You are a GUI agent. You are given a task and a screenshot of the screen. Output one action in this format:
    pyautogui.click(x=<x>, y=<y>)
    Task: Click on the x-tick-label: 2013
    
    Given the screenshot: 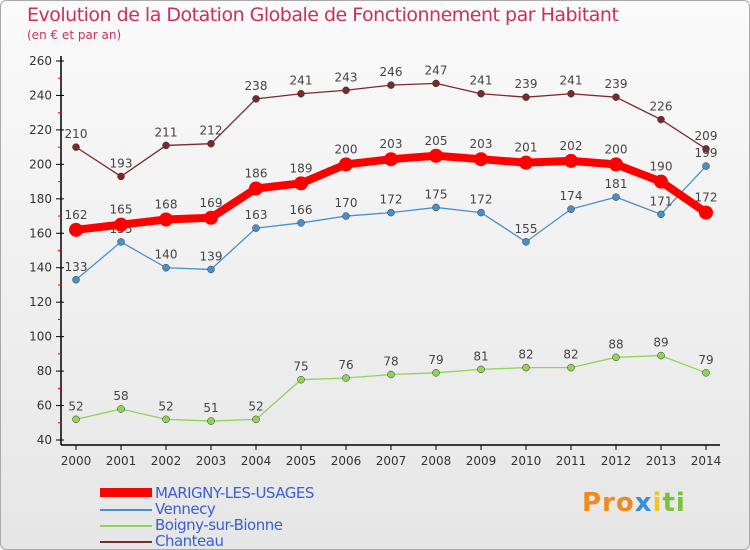 What is the action you would take?
    pyautogui.click(x=661, y=461)
    